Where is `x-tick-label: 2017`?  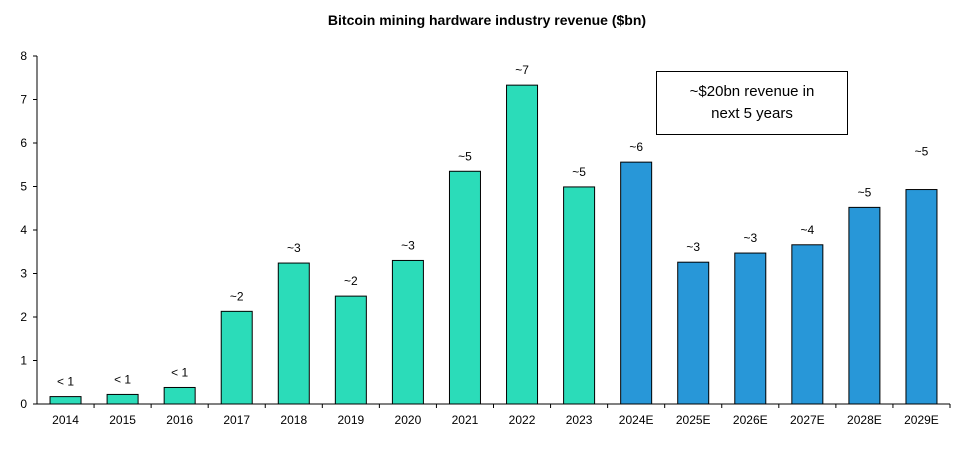
x-tick-label: 2017 is located at coordinates (236, 420).